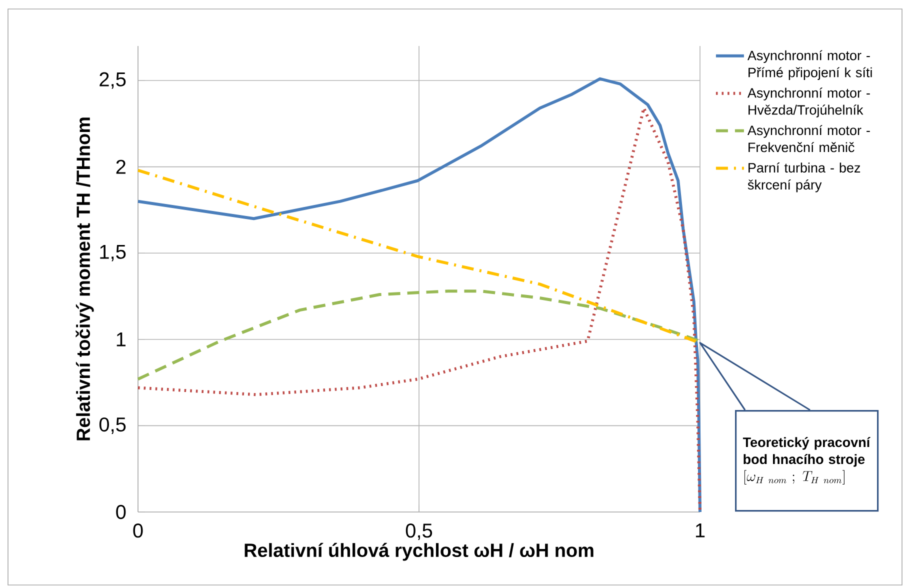 The image size is (904, 587). Describe the element at coordinates (419, 532) in the screenshot. I see `x-tick-label: 0,5` at that location.